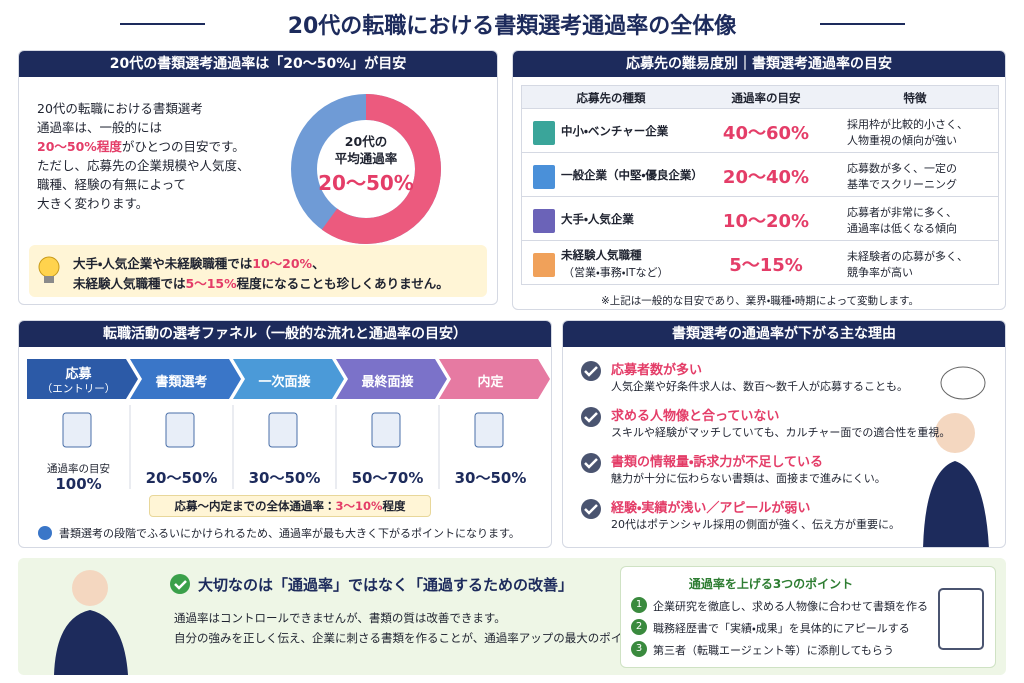  I want to click on panel-heading: 応募先の難易度別｜書類選考通過率の目安, so click(759, 64).